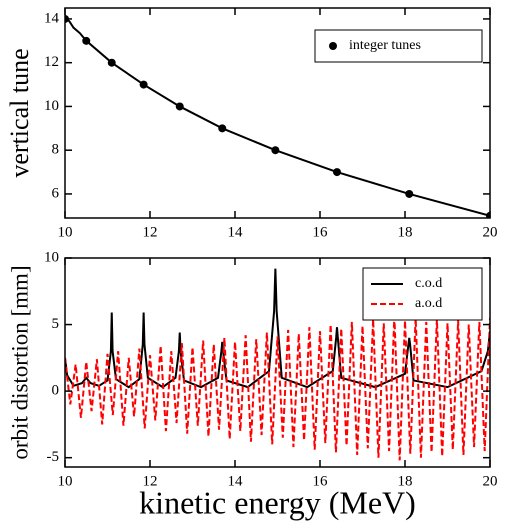 The image size is (505, 528). I want to click on y-axis-label: orbit distortion [mm], so click(19, 362).